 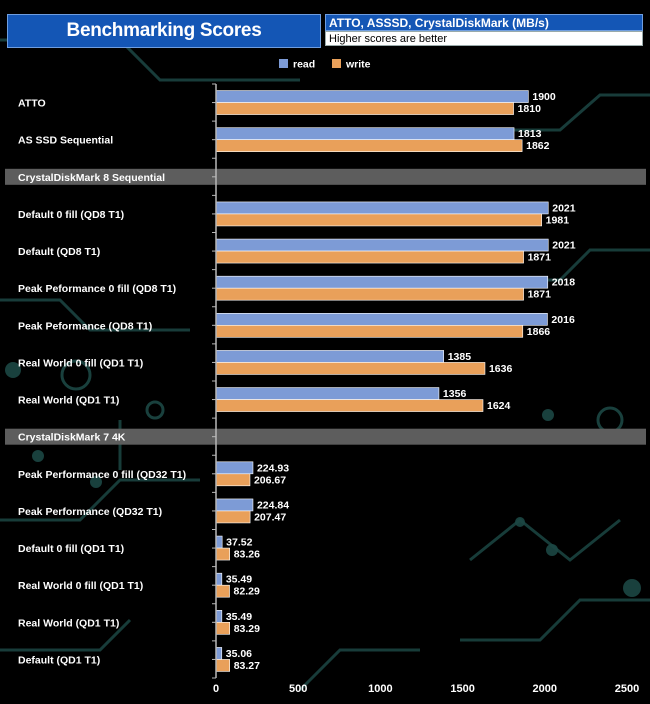 I want to click on chart-title: Benchmarking Scores, so click(x=164, y=31).